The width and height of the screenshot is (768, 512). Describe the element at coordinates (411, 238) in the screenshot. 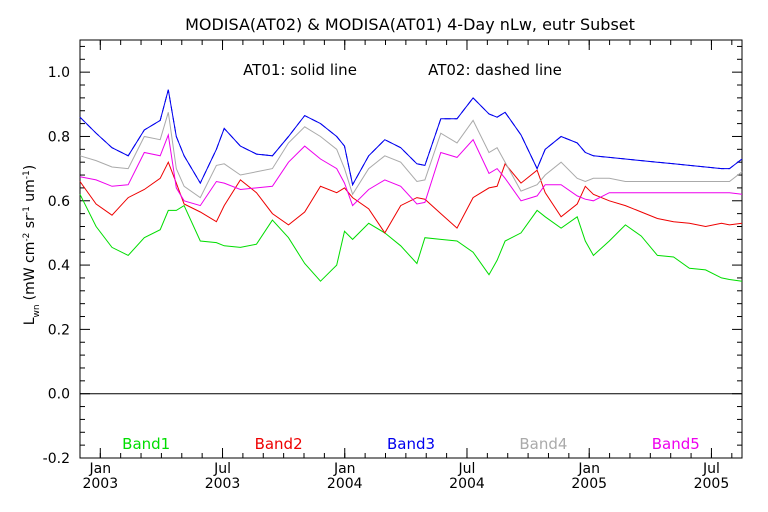

I see `series-line-band1` at that location.